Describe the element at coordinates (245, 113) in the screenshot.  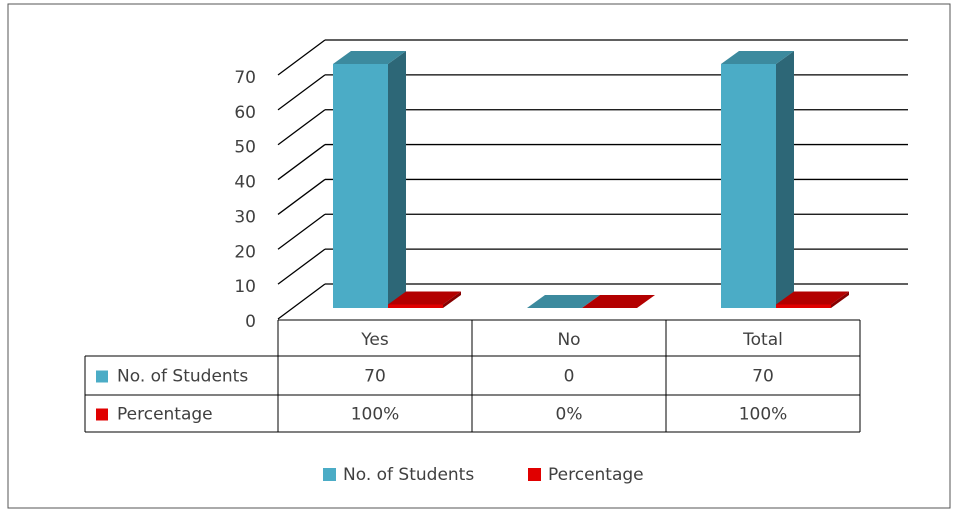
I see `y-tick-label: 60` at that location.